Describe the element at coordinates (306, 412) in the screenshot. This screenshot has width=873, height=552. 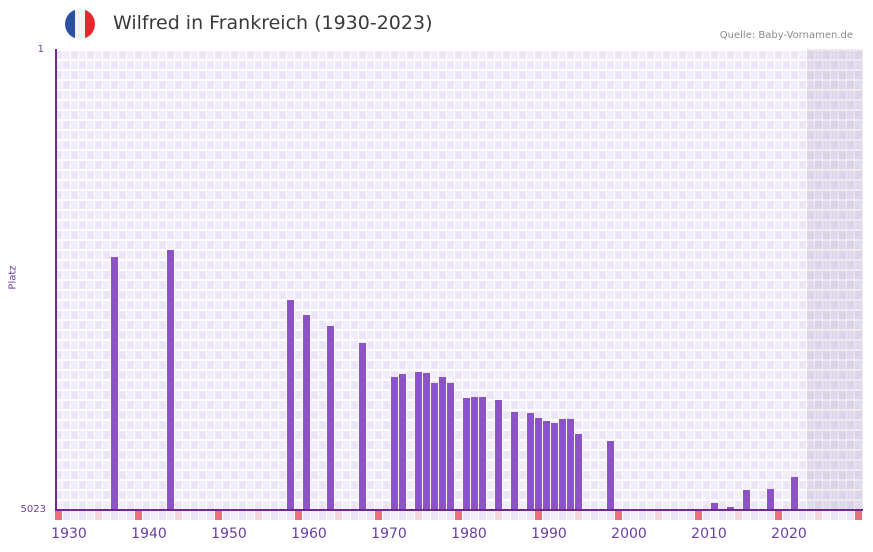
I see `bar-1959` at that location.